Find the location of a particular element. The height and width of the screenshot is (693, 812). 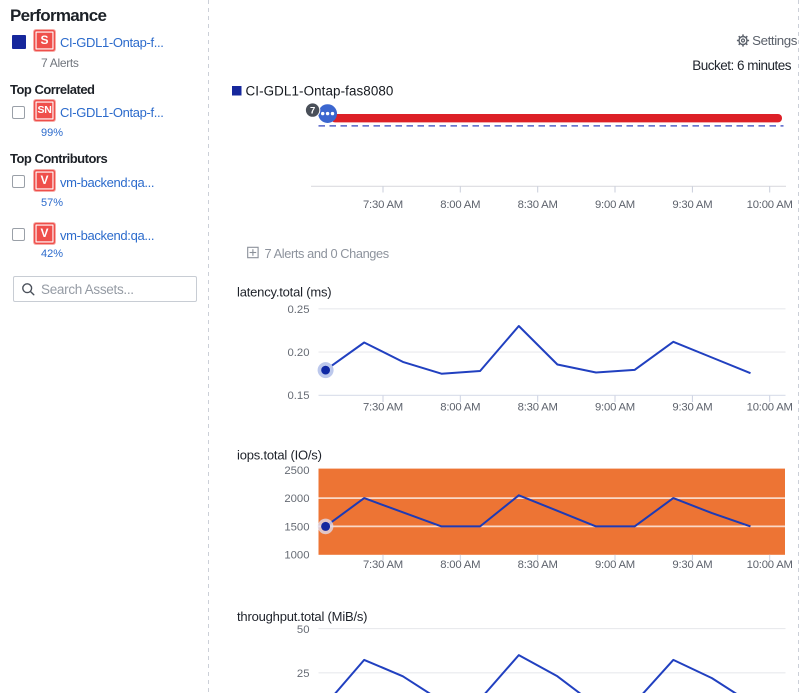

svg-text: 50 is located at coordinates (303, 630).